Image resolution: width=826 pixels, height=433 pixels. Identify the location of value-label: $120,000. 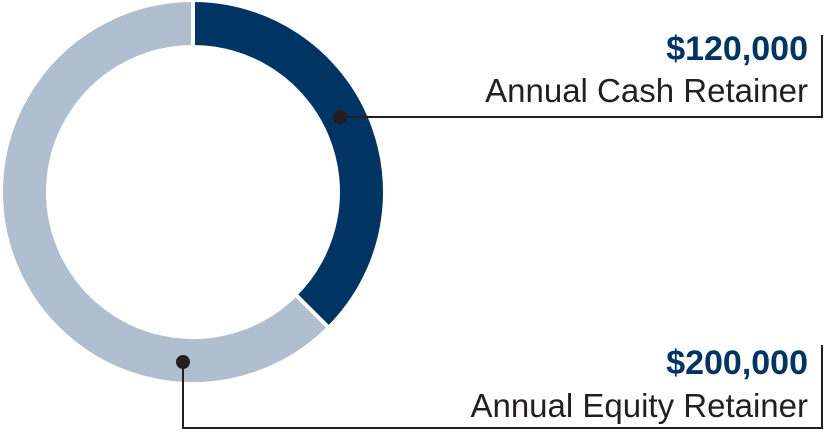
(737, 49).